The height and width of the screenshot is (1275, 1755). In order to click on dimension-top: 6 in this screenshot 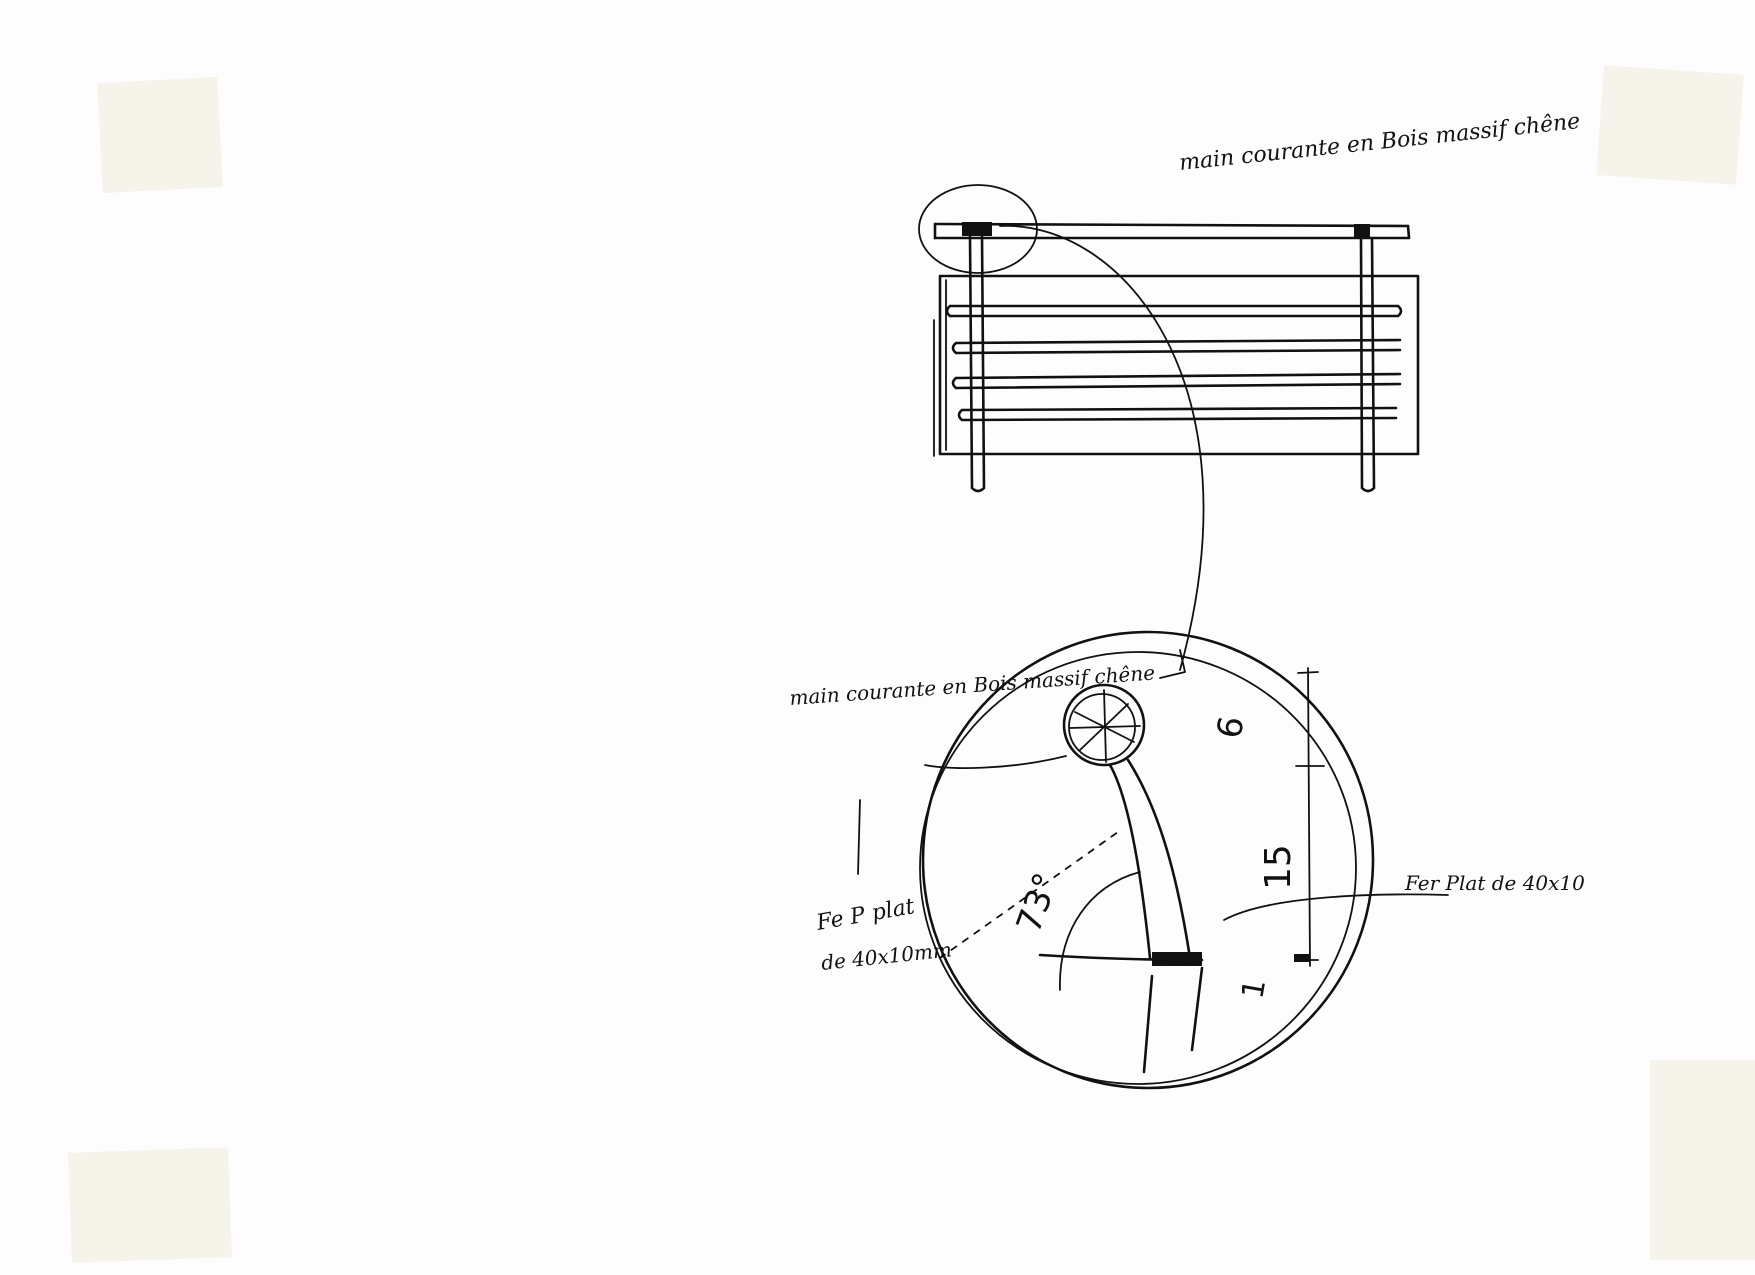, I will do `click(1230, 727)`.